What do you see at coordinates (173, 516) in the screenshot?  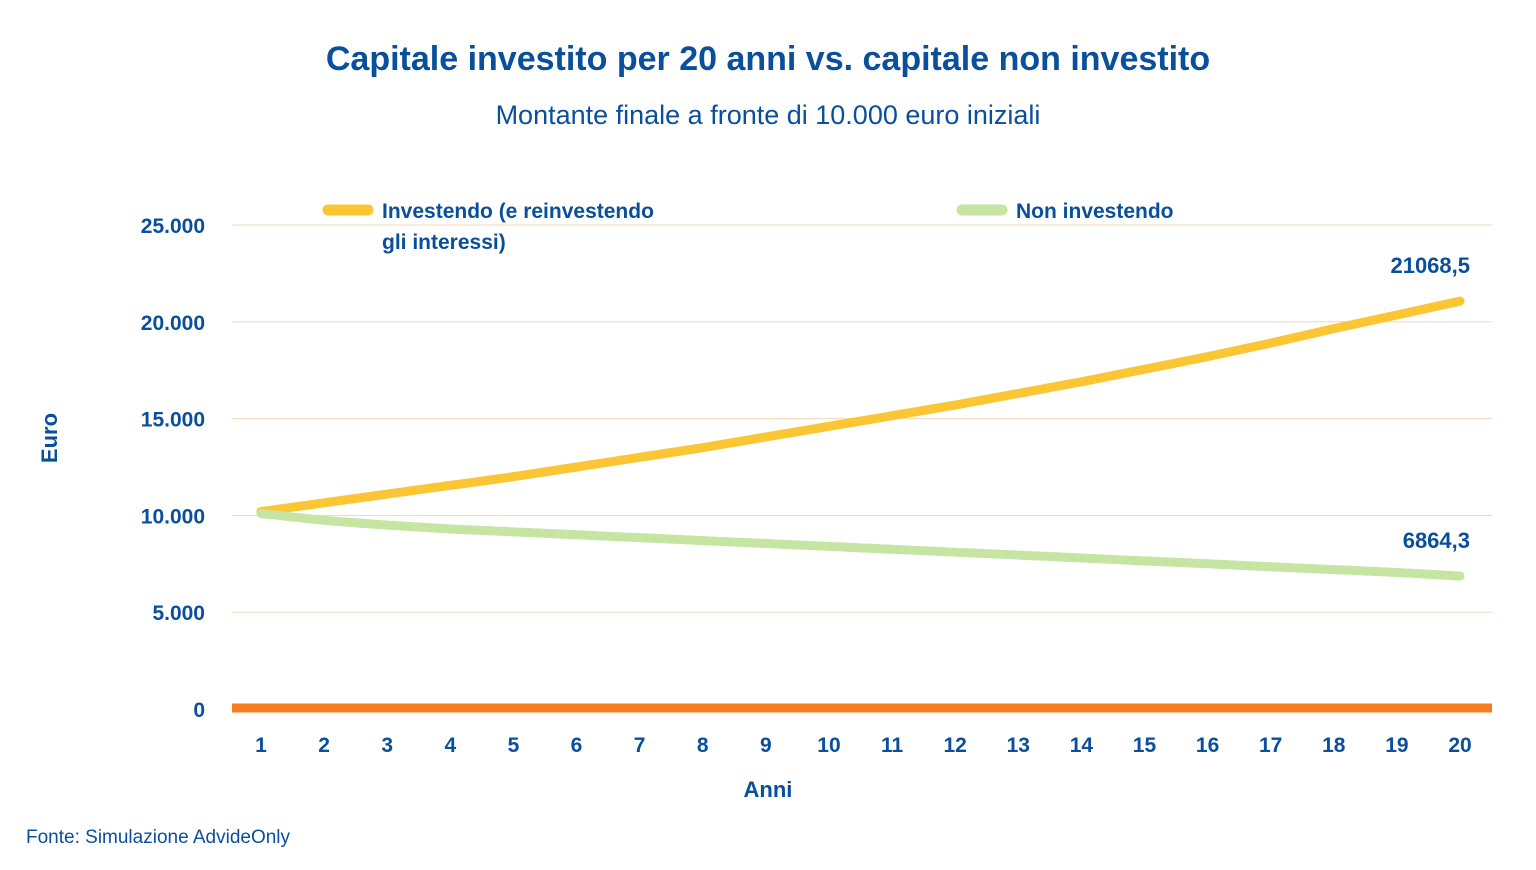 I see `y-tick-label: 10.000` at bounding box center [173, 516].